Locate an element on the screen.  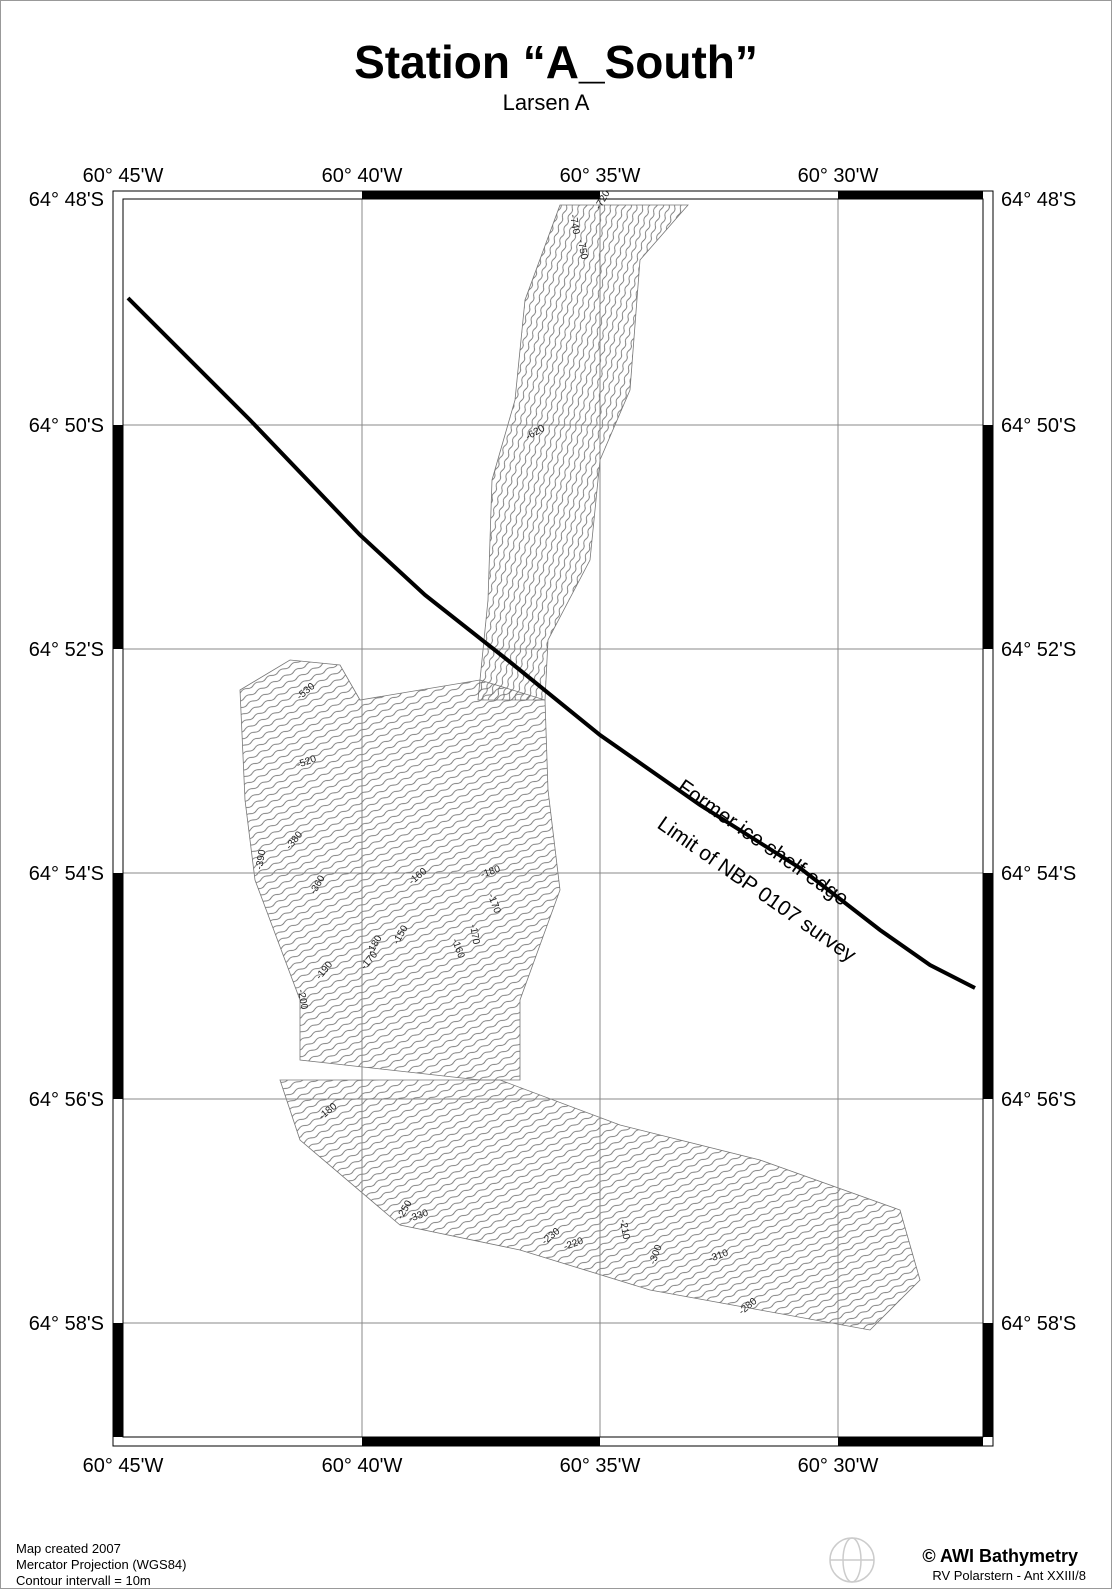
contour-label: -200 is located at coordinates (302, 1000).